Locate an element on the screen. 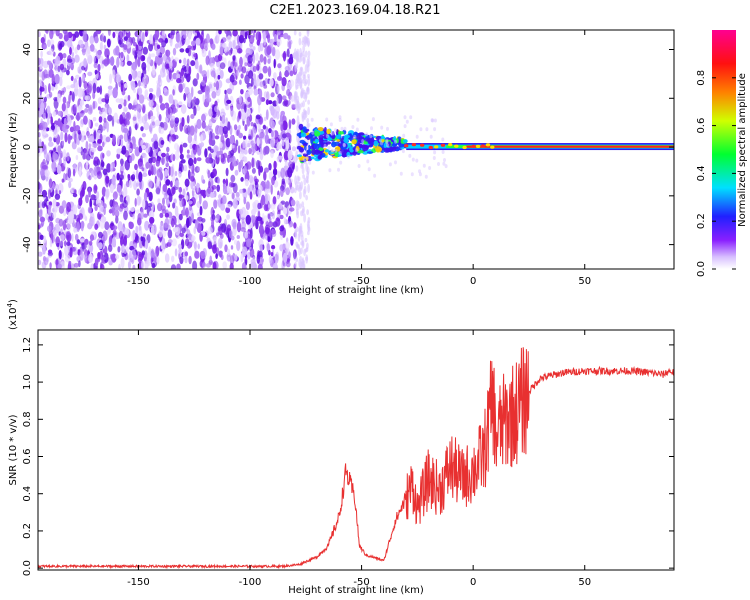 The width and height of the screenshot is (750, 600). snr-multiplier: (x104) is located at coordinates (12, 314).